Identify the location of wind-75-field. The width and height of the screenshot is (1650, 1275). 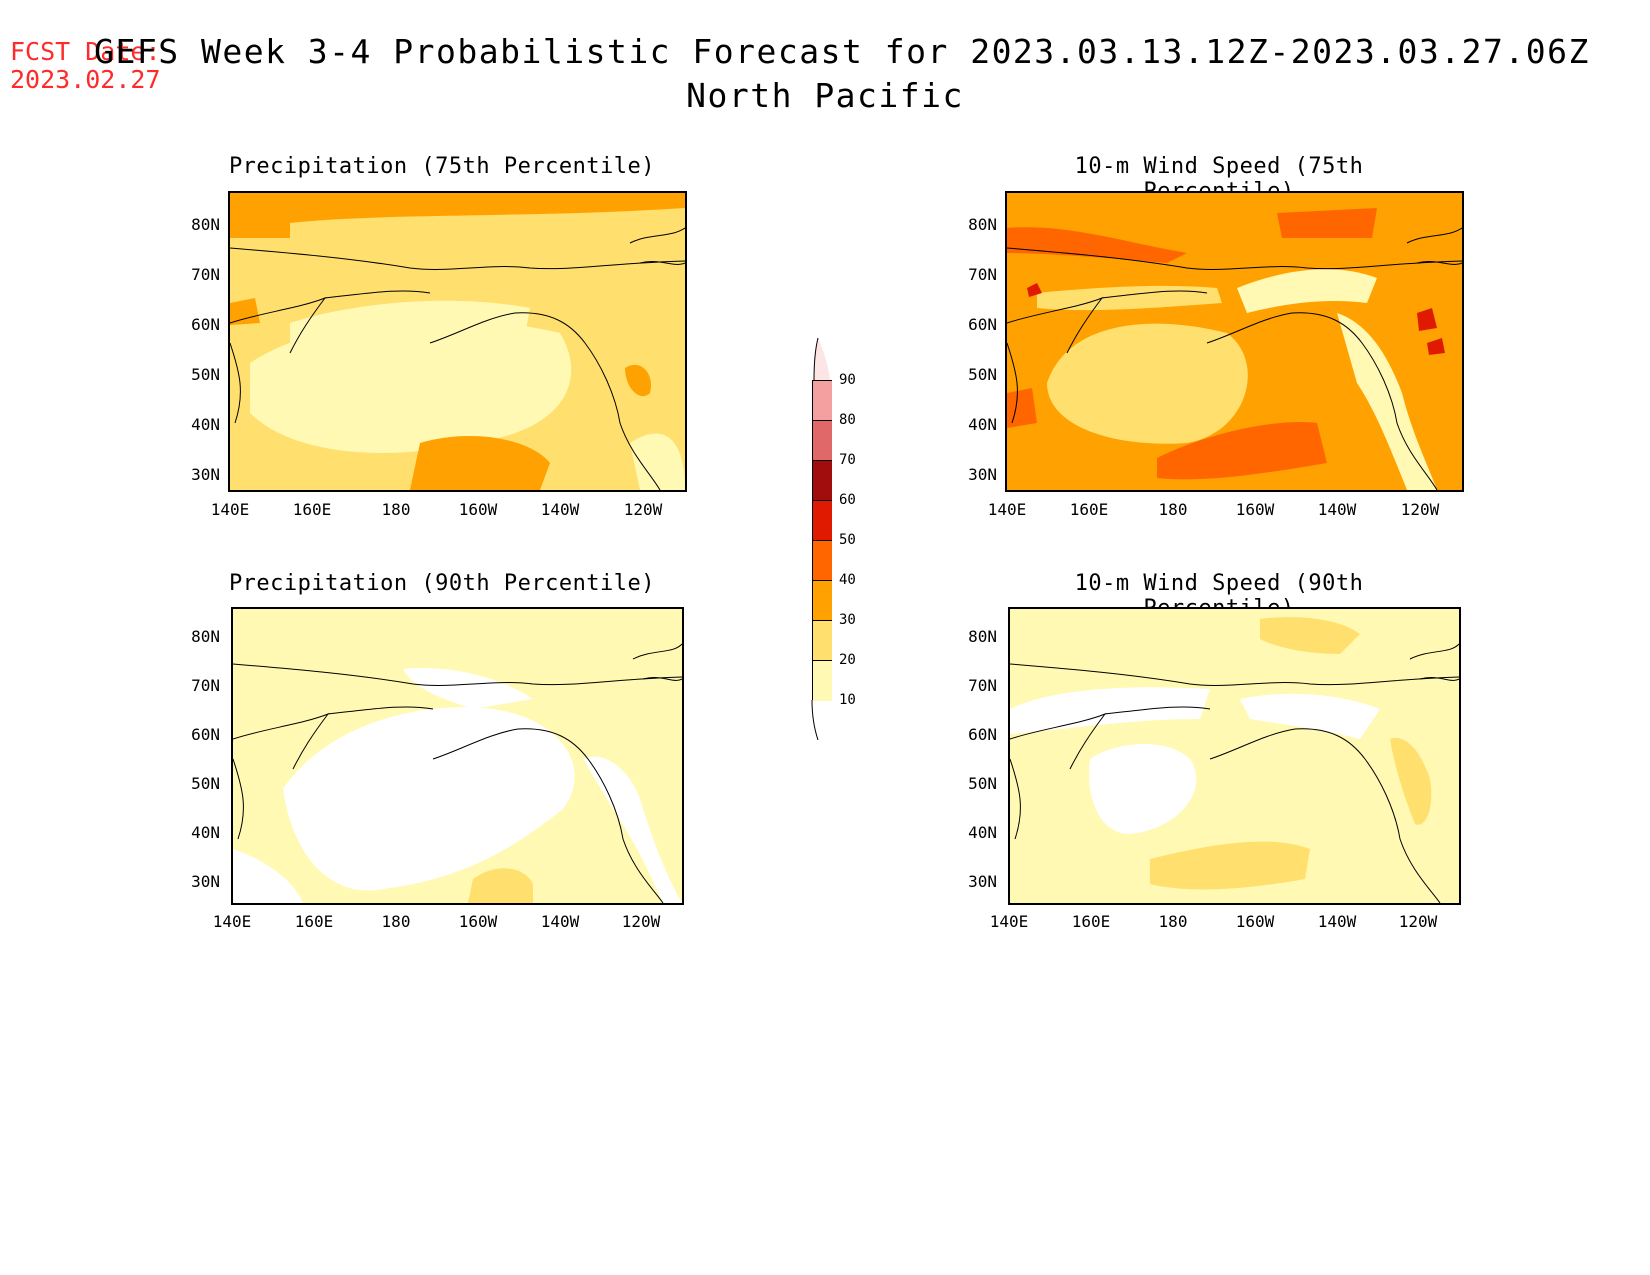
(1226, 349).